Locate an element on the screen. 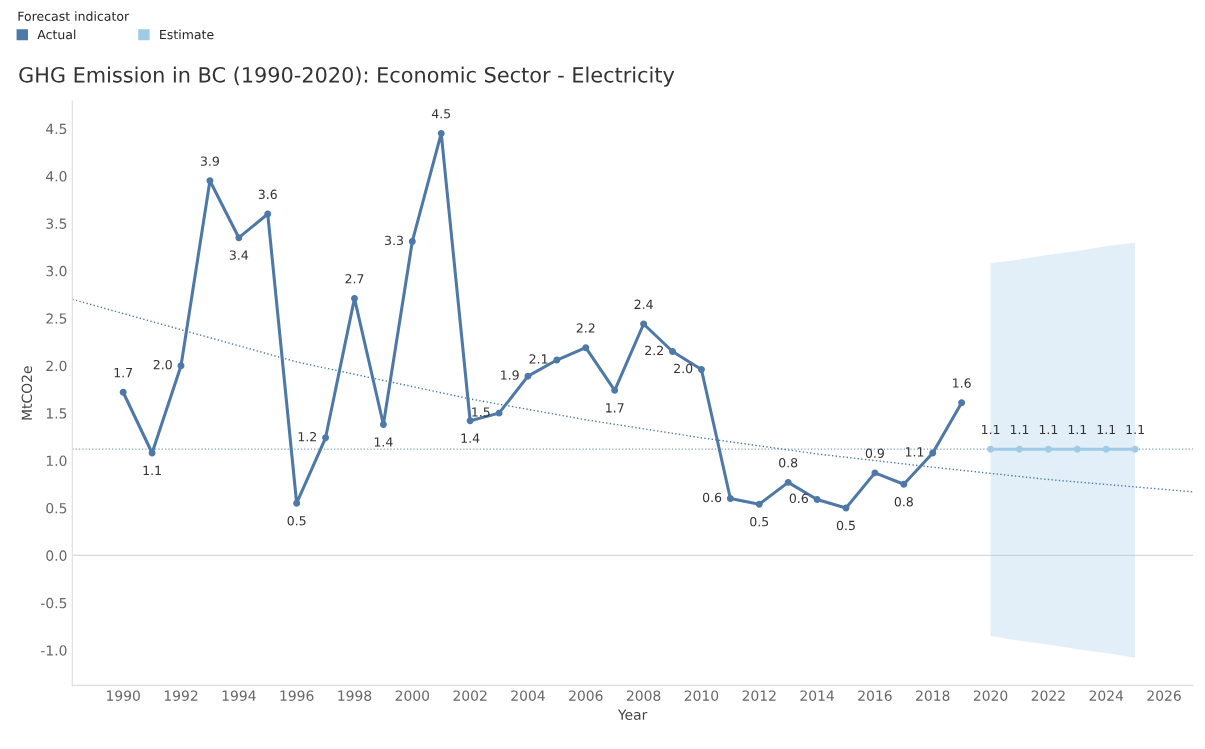  y-tick-label: -0.5 is located at coordinates (54, 603).